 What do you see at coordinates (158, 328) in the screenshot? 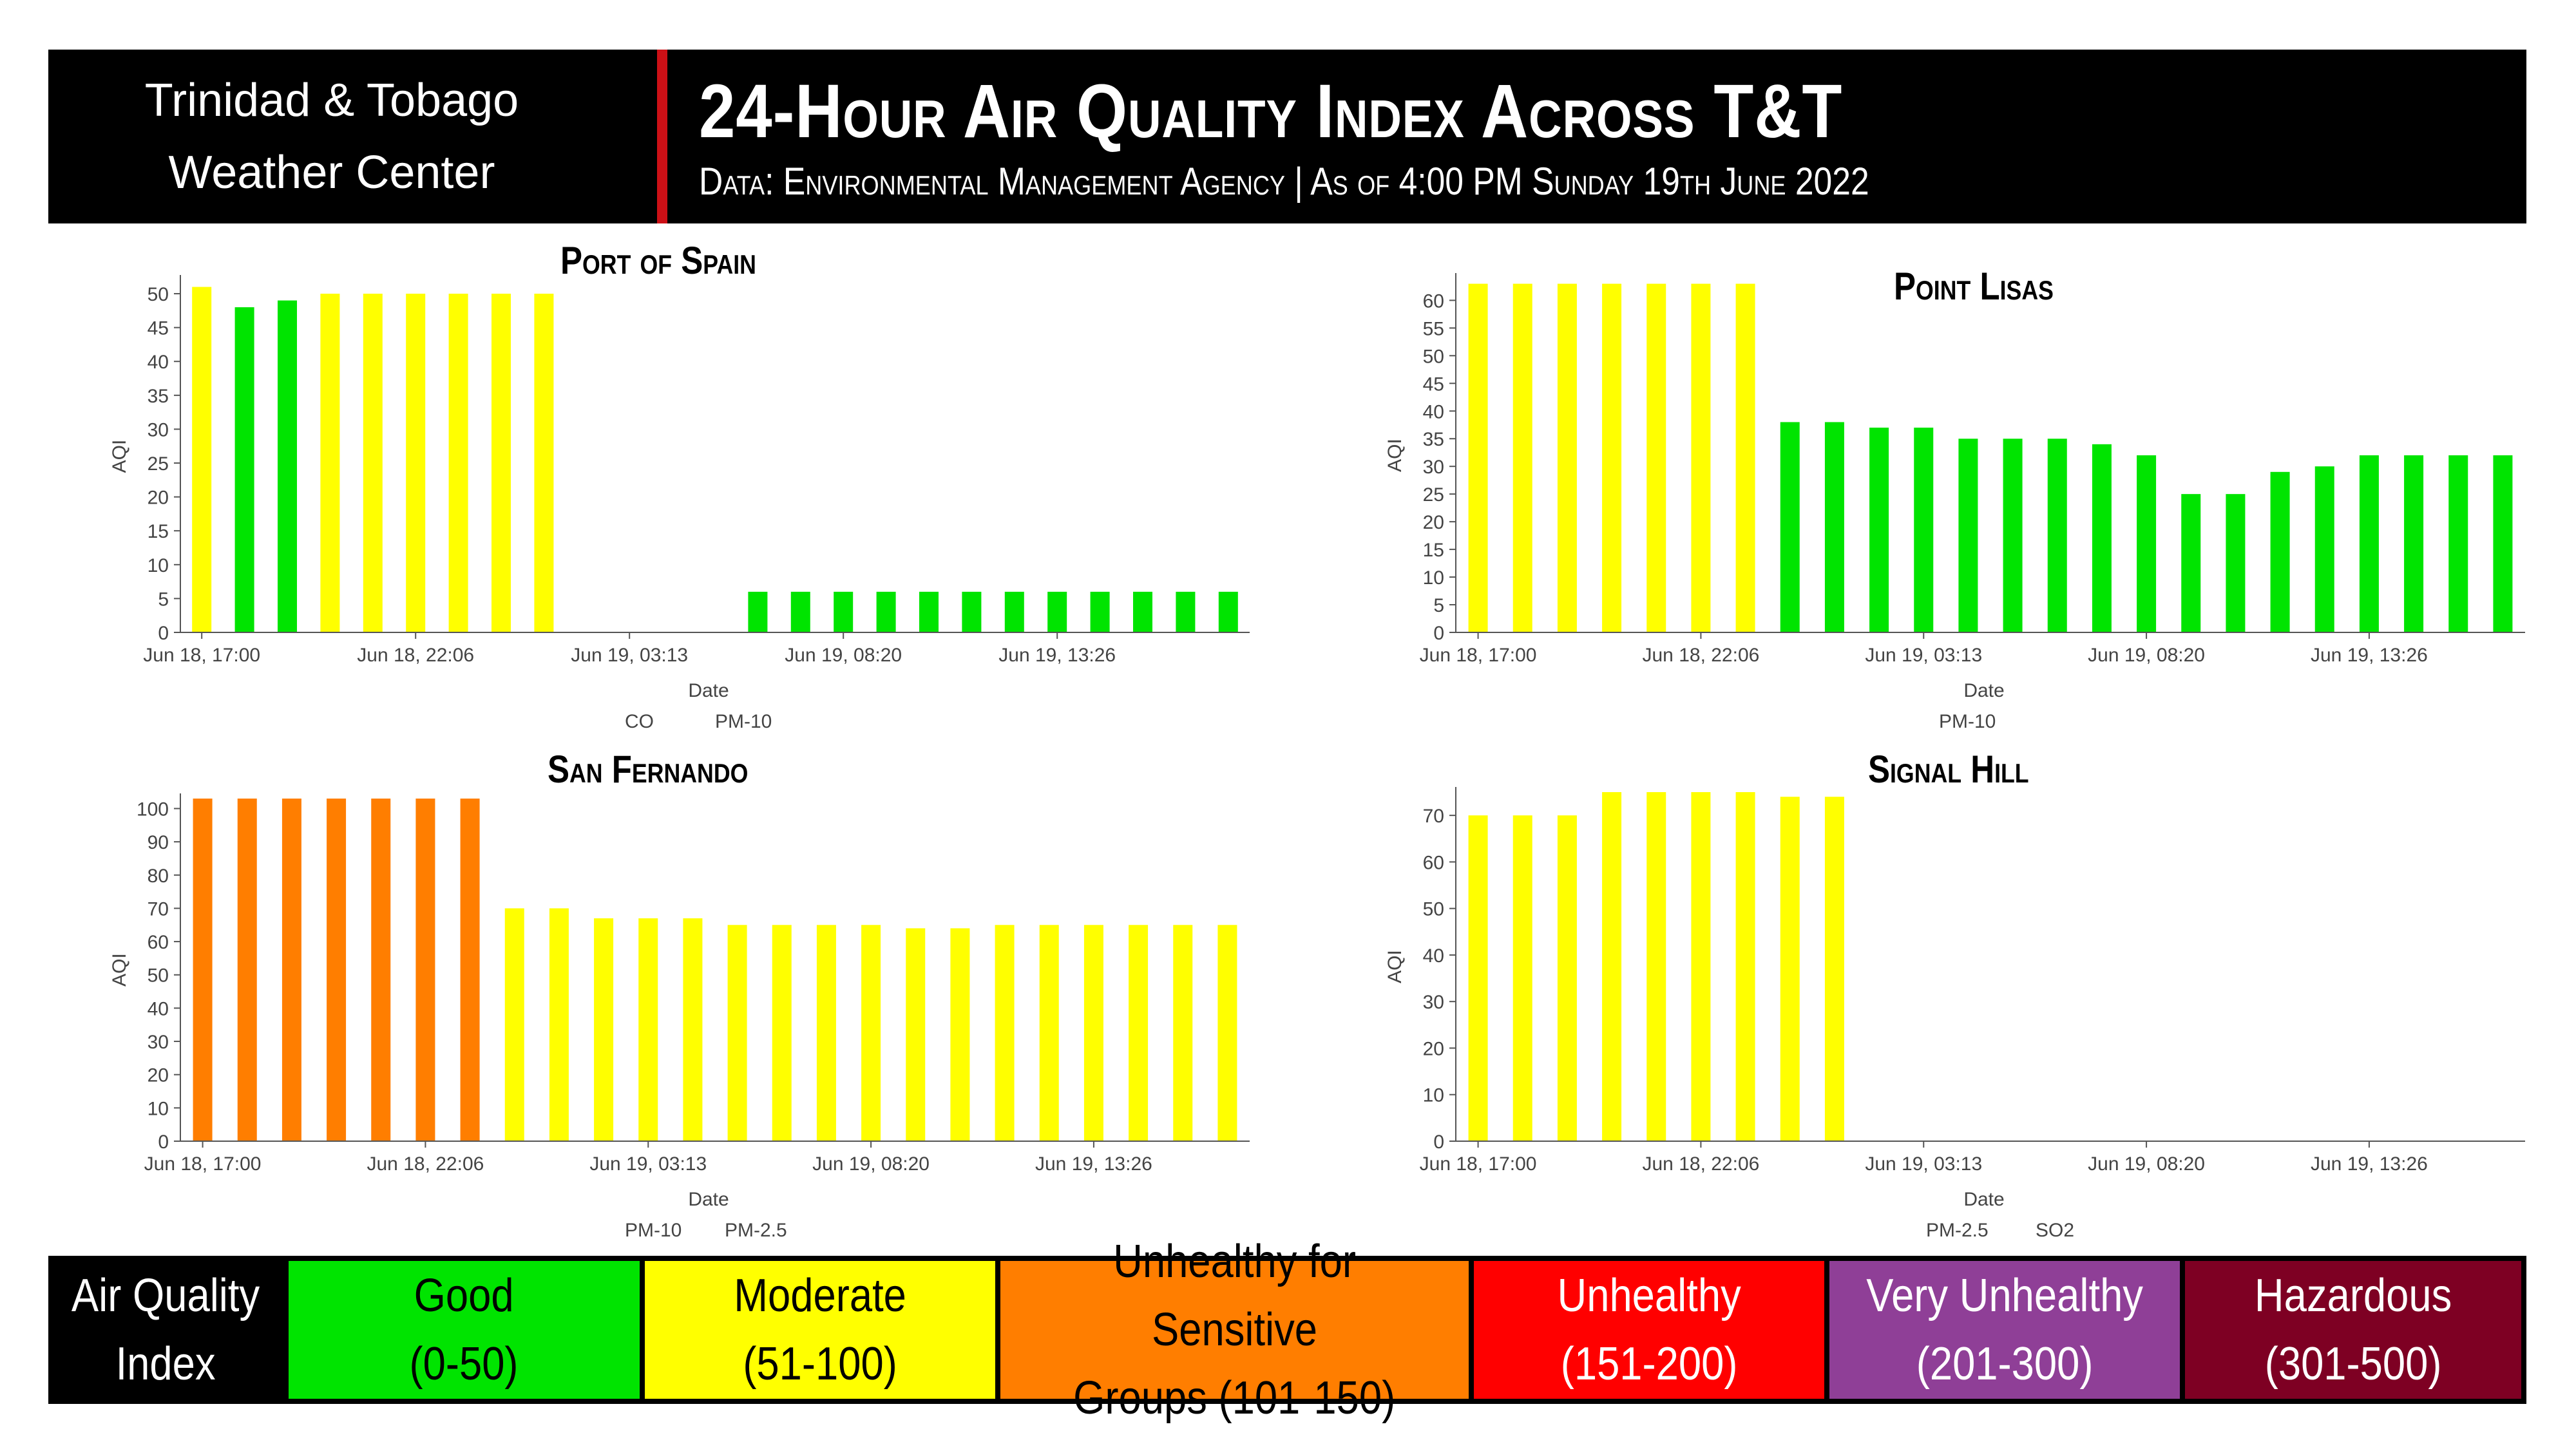
I see `y-tick-label: 45` at bounding box center [158, 328].